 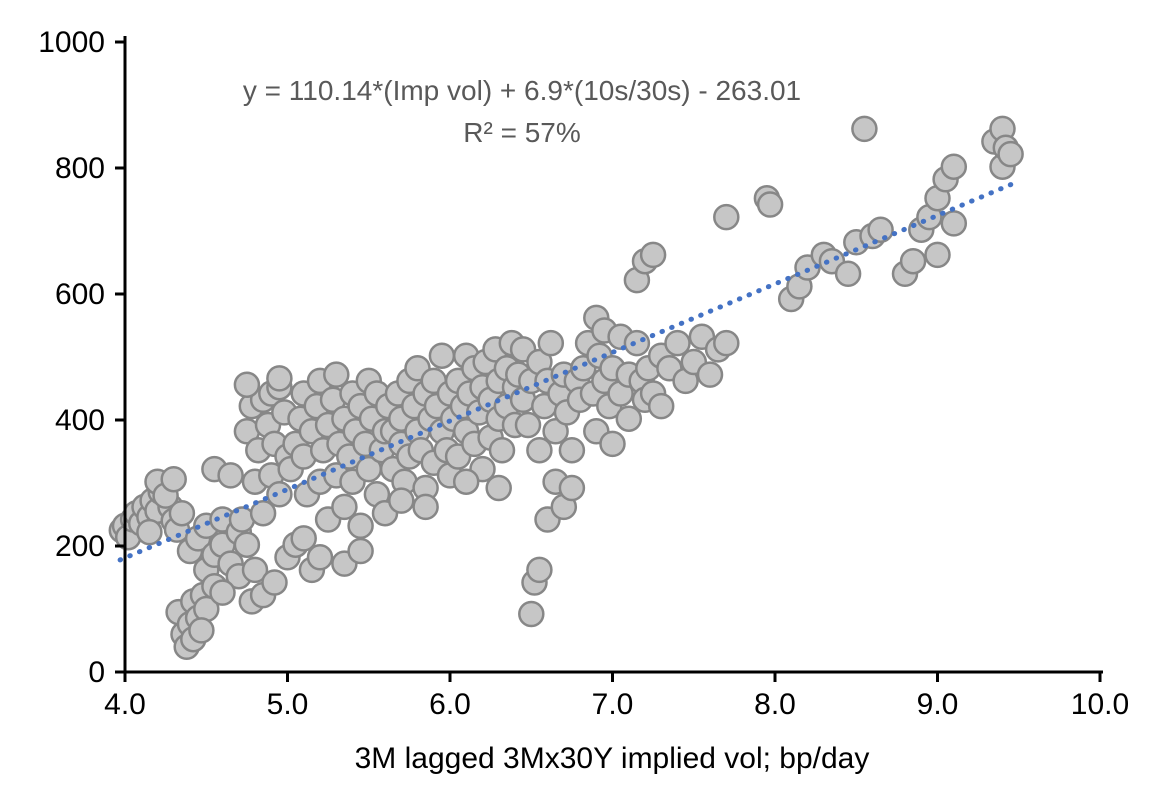 What do you see at coordinates (1100, 704) in the screenshot?
I see `x-tick-label: 10.0` at bounding box center [1100, 704].